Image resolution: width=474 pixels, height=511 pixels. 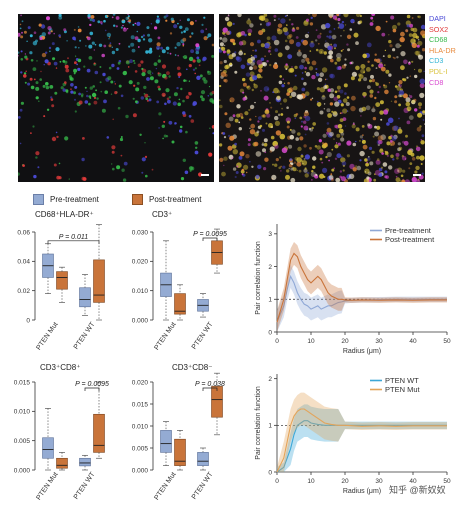 What do you see at coordinates (436, 82) in the screenshot?
I see `channel-cd8: CD8` at bounding box center [436, 82].